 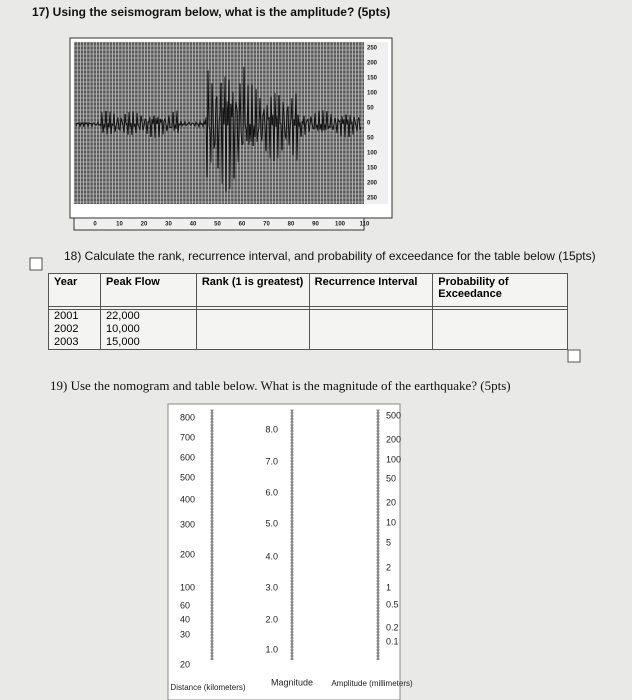 I want to click on magnitude-label: 7.0, so click(x=271, y=461).